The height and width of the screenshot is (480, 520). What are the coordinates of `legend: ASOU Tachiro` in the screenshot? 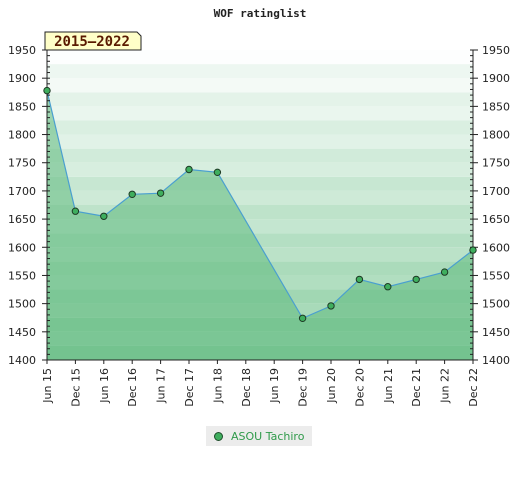 It's located at (259, 436).